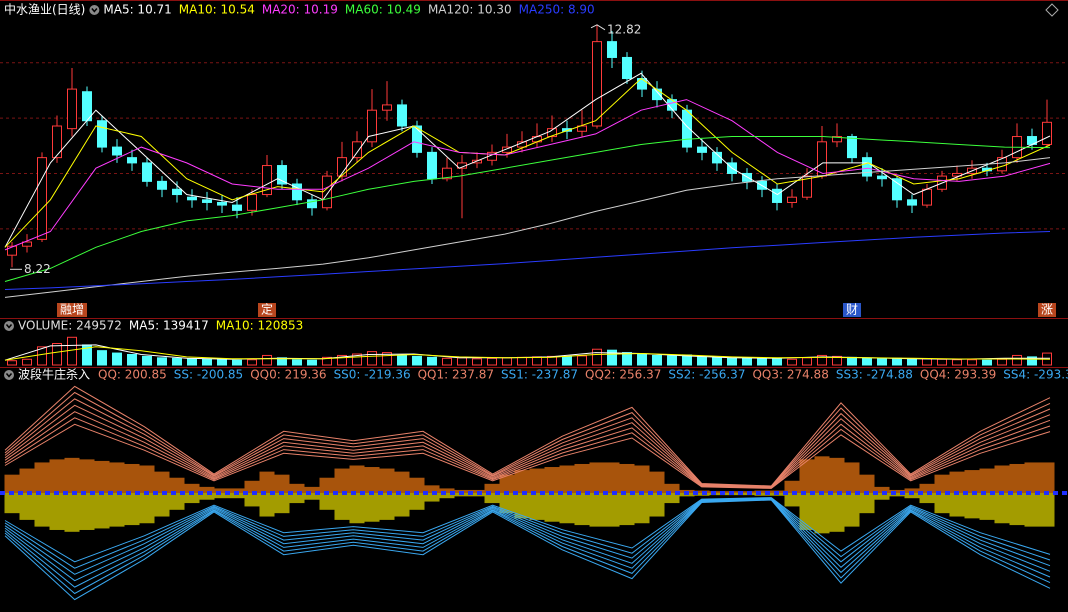 The height and width of the screenshot is (612, 1068). I want to click on legend-entry: MA60: 10.49, so click(383, 10).